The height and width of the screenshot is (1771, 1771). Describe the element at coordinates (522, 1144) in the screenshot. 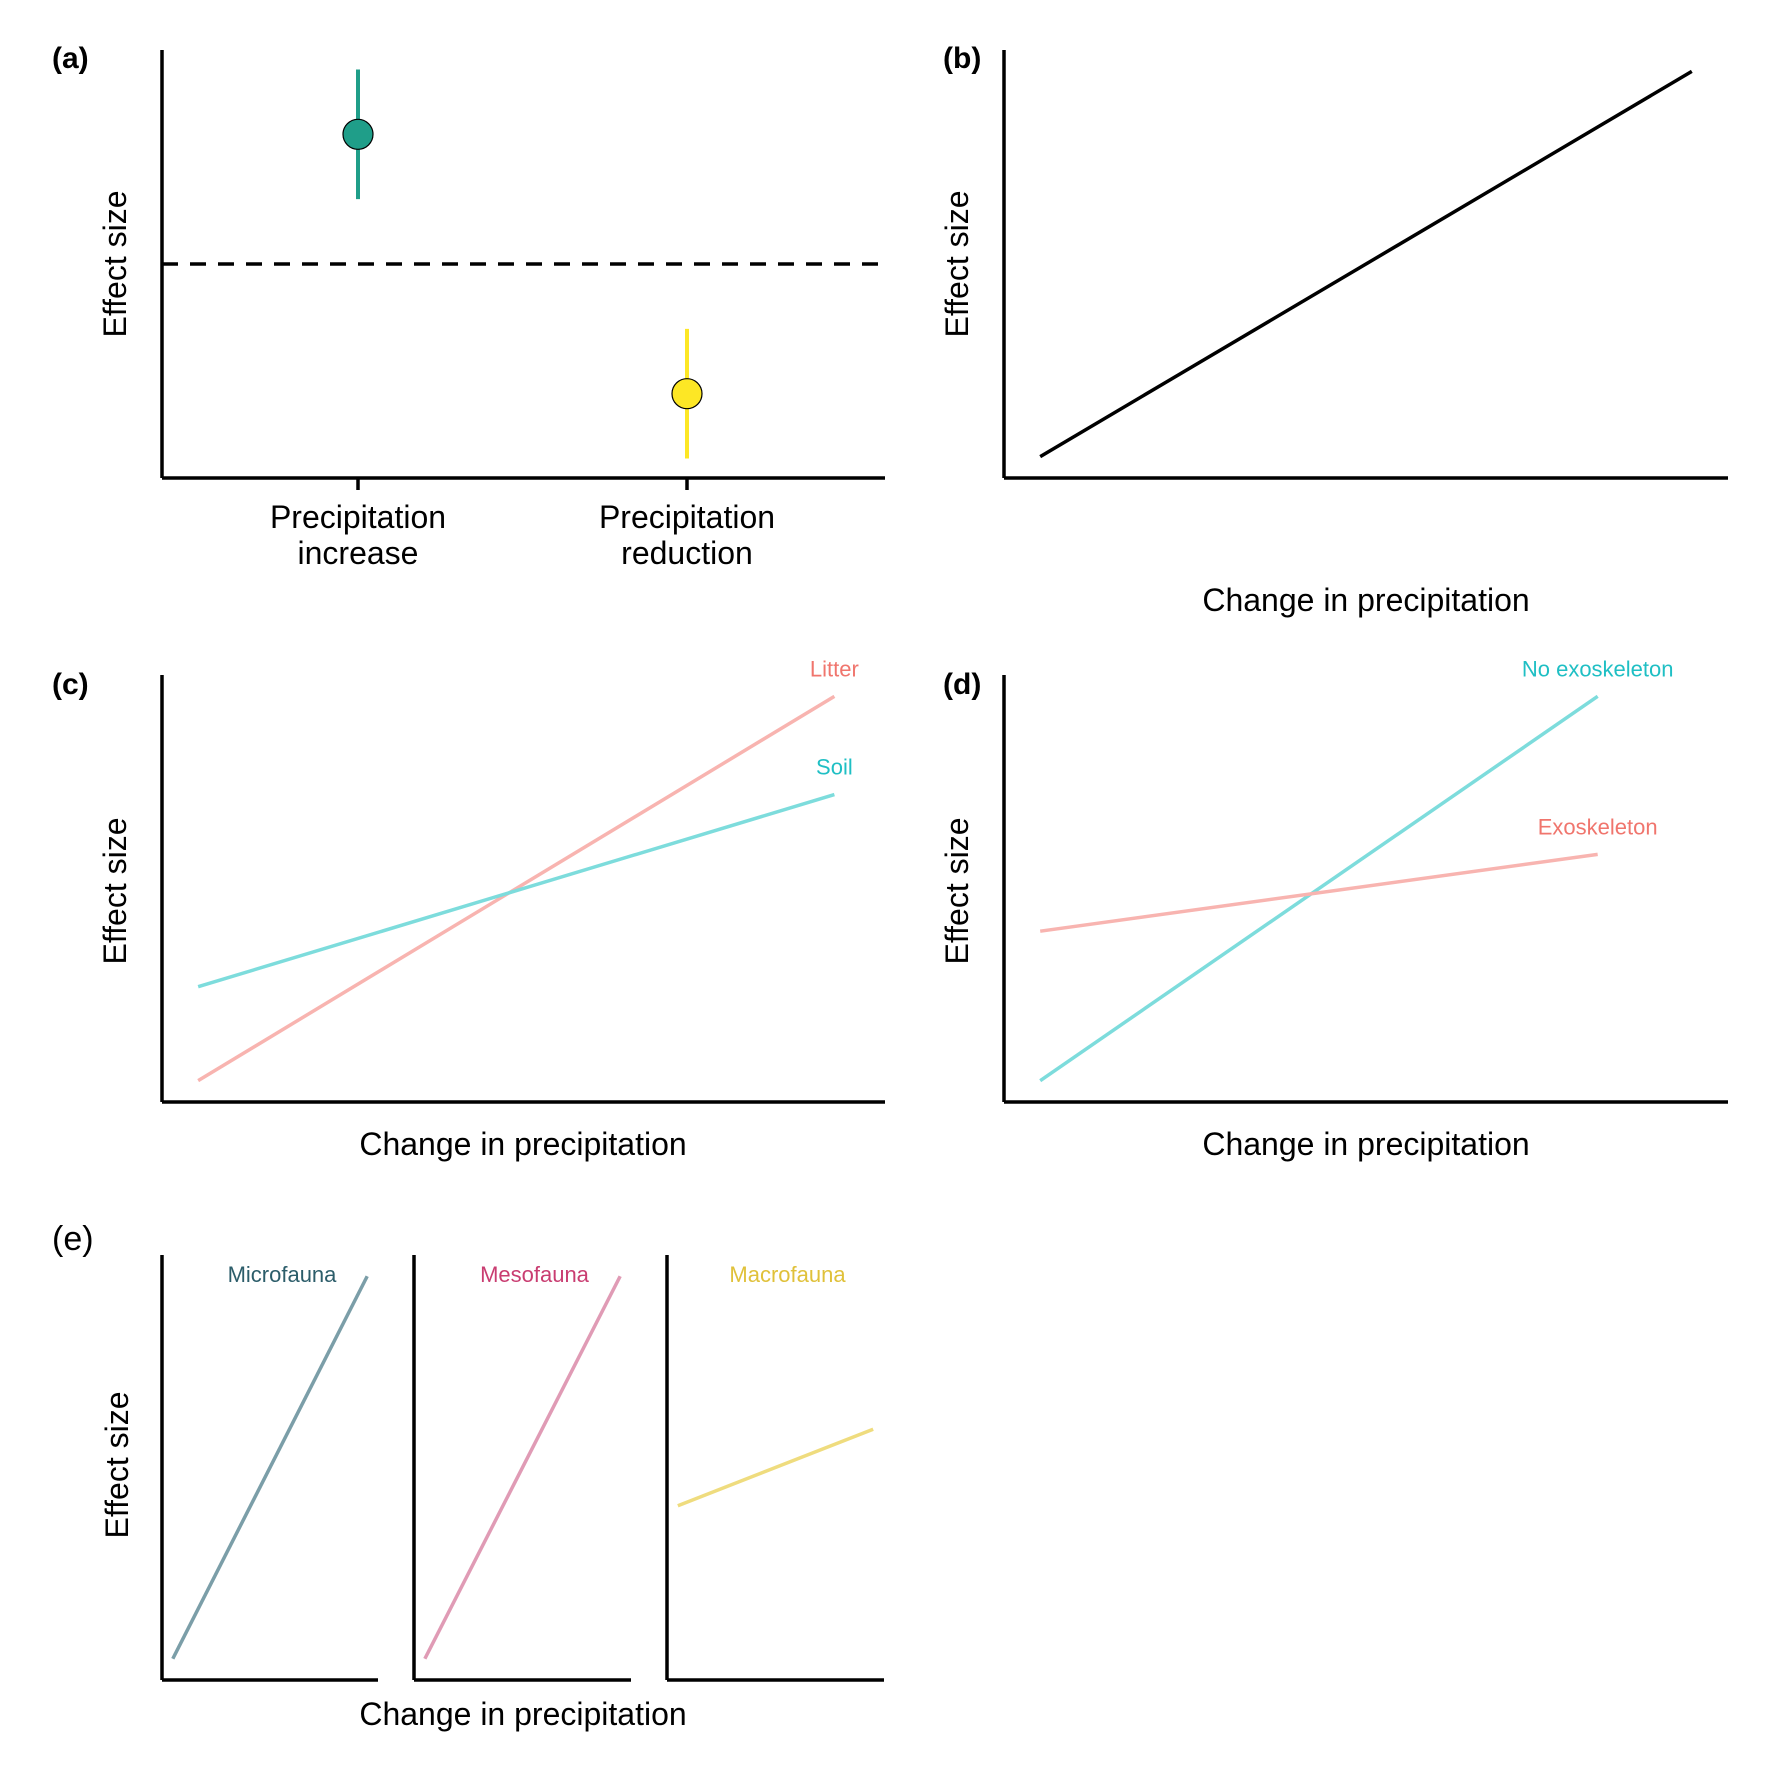

I see `panel-c-xlabel: Change in precipitation` at that location.